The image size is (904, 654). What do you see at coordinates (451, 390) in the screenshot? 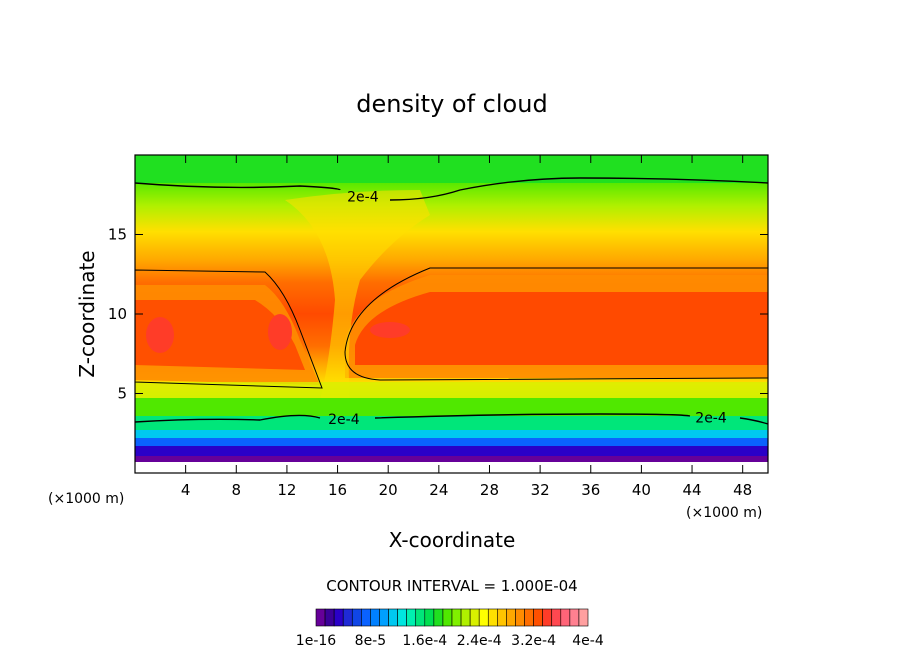
I see `lower-yellow-band` at bounding box center [451, 390].